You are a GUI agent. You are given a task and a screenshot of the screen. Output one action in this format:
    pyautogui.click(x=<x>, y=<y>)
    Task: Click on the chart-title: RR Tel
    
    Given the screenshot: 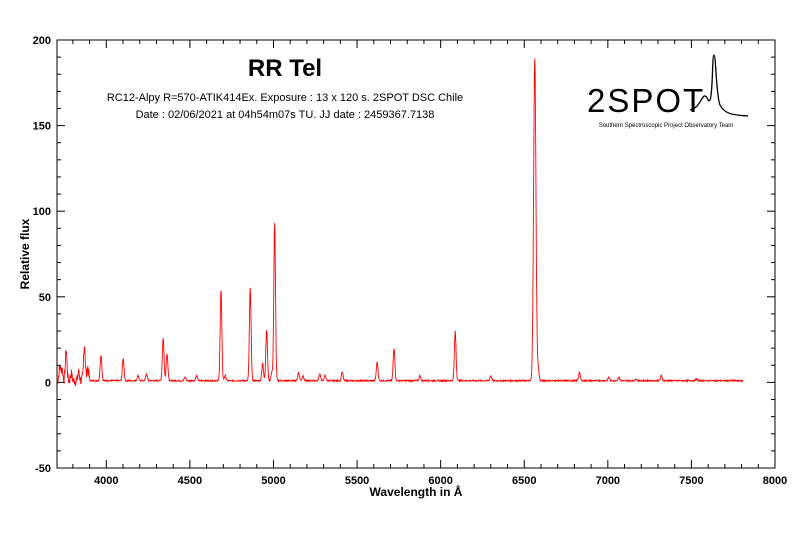 What is the action you would take?
    pyautogui.click(x=285, y=68)
    